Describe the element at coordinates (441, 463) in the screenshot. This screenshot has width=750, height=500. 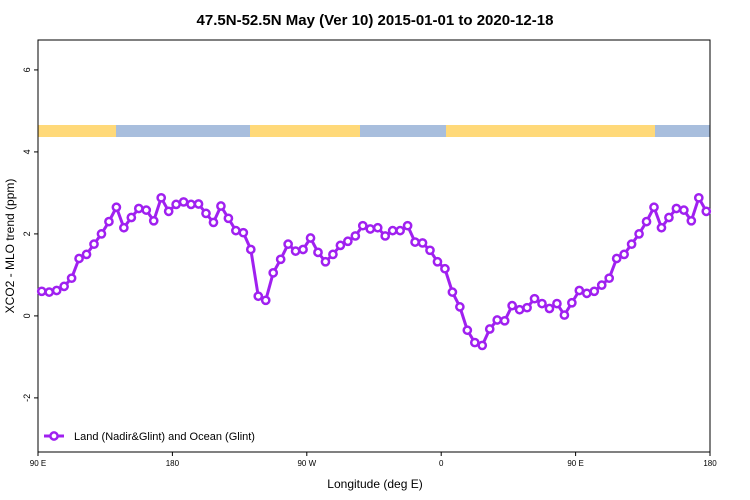
I see `x-tick-label: 0` at that location.